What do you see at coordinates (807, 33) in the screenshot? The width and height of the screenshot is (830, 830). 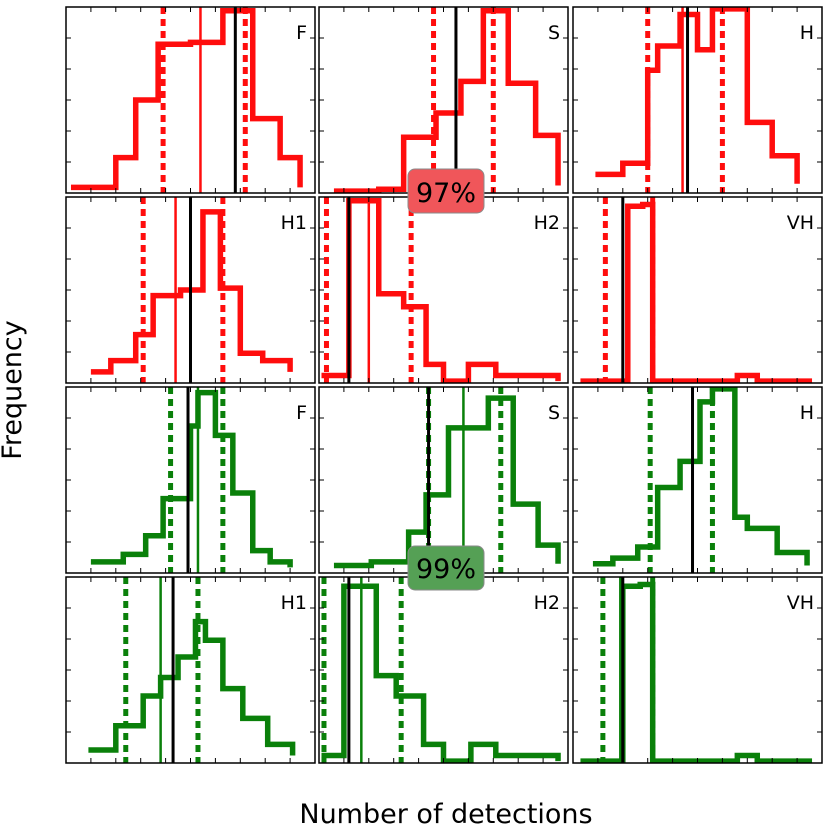 I see `panel-label-red-h: H` at bounding box center [807, 33].